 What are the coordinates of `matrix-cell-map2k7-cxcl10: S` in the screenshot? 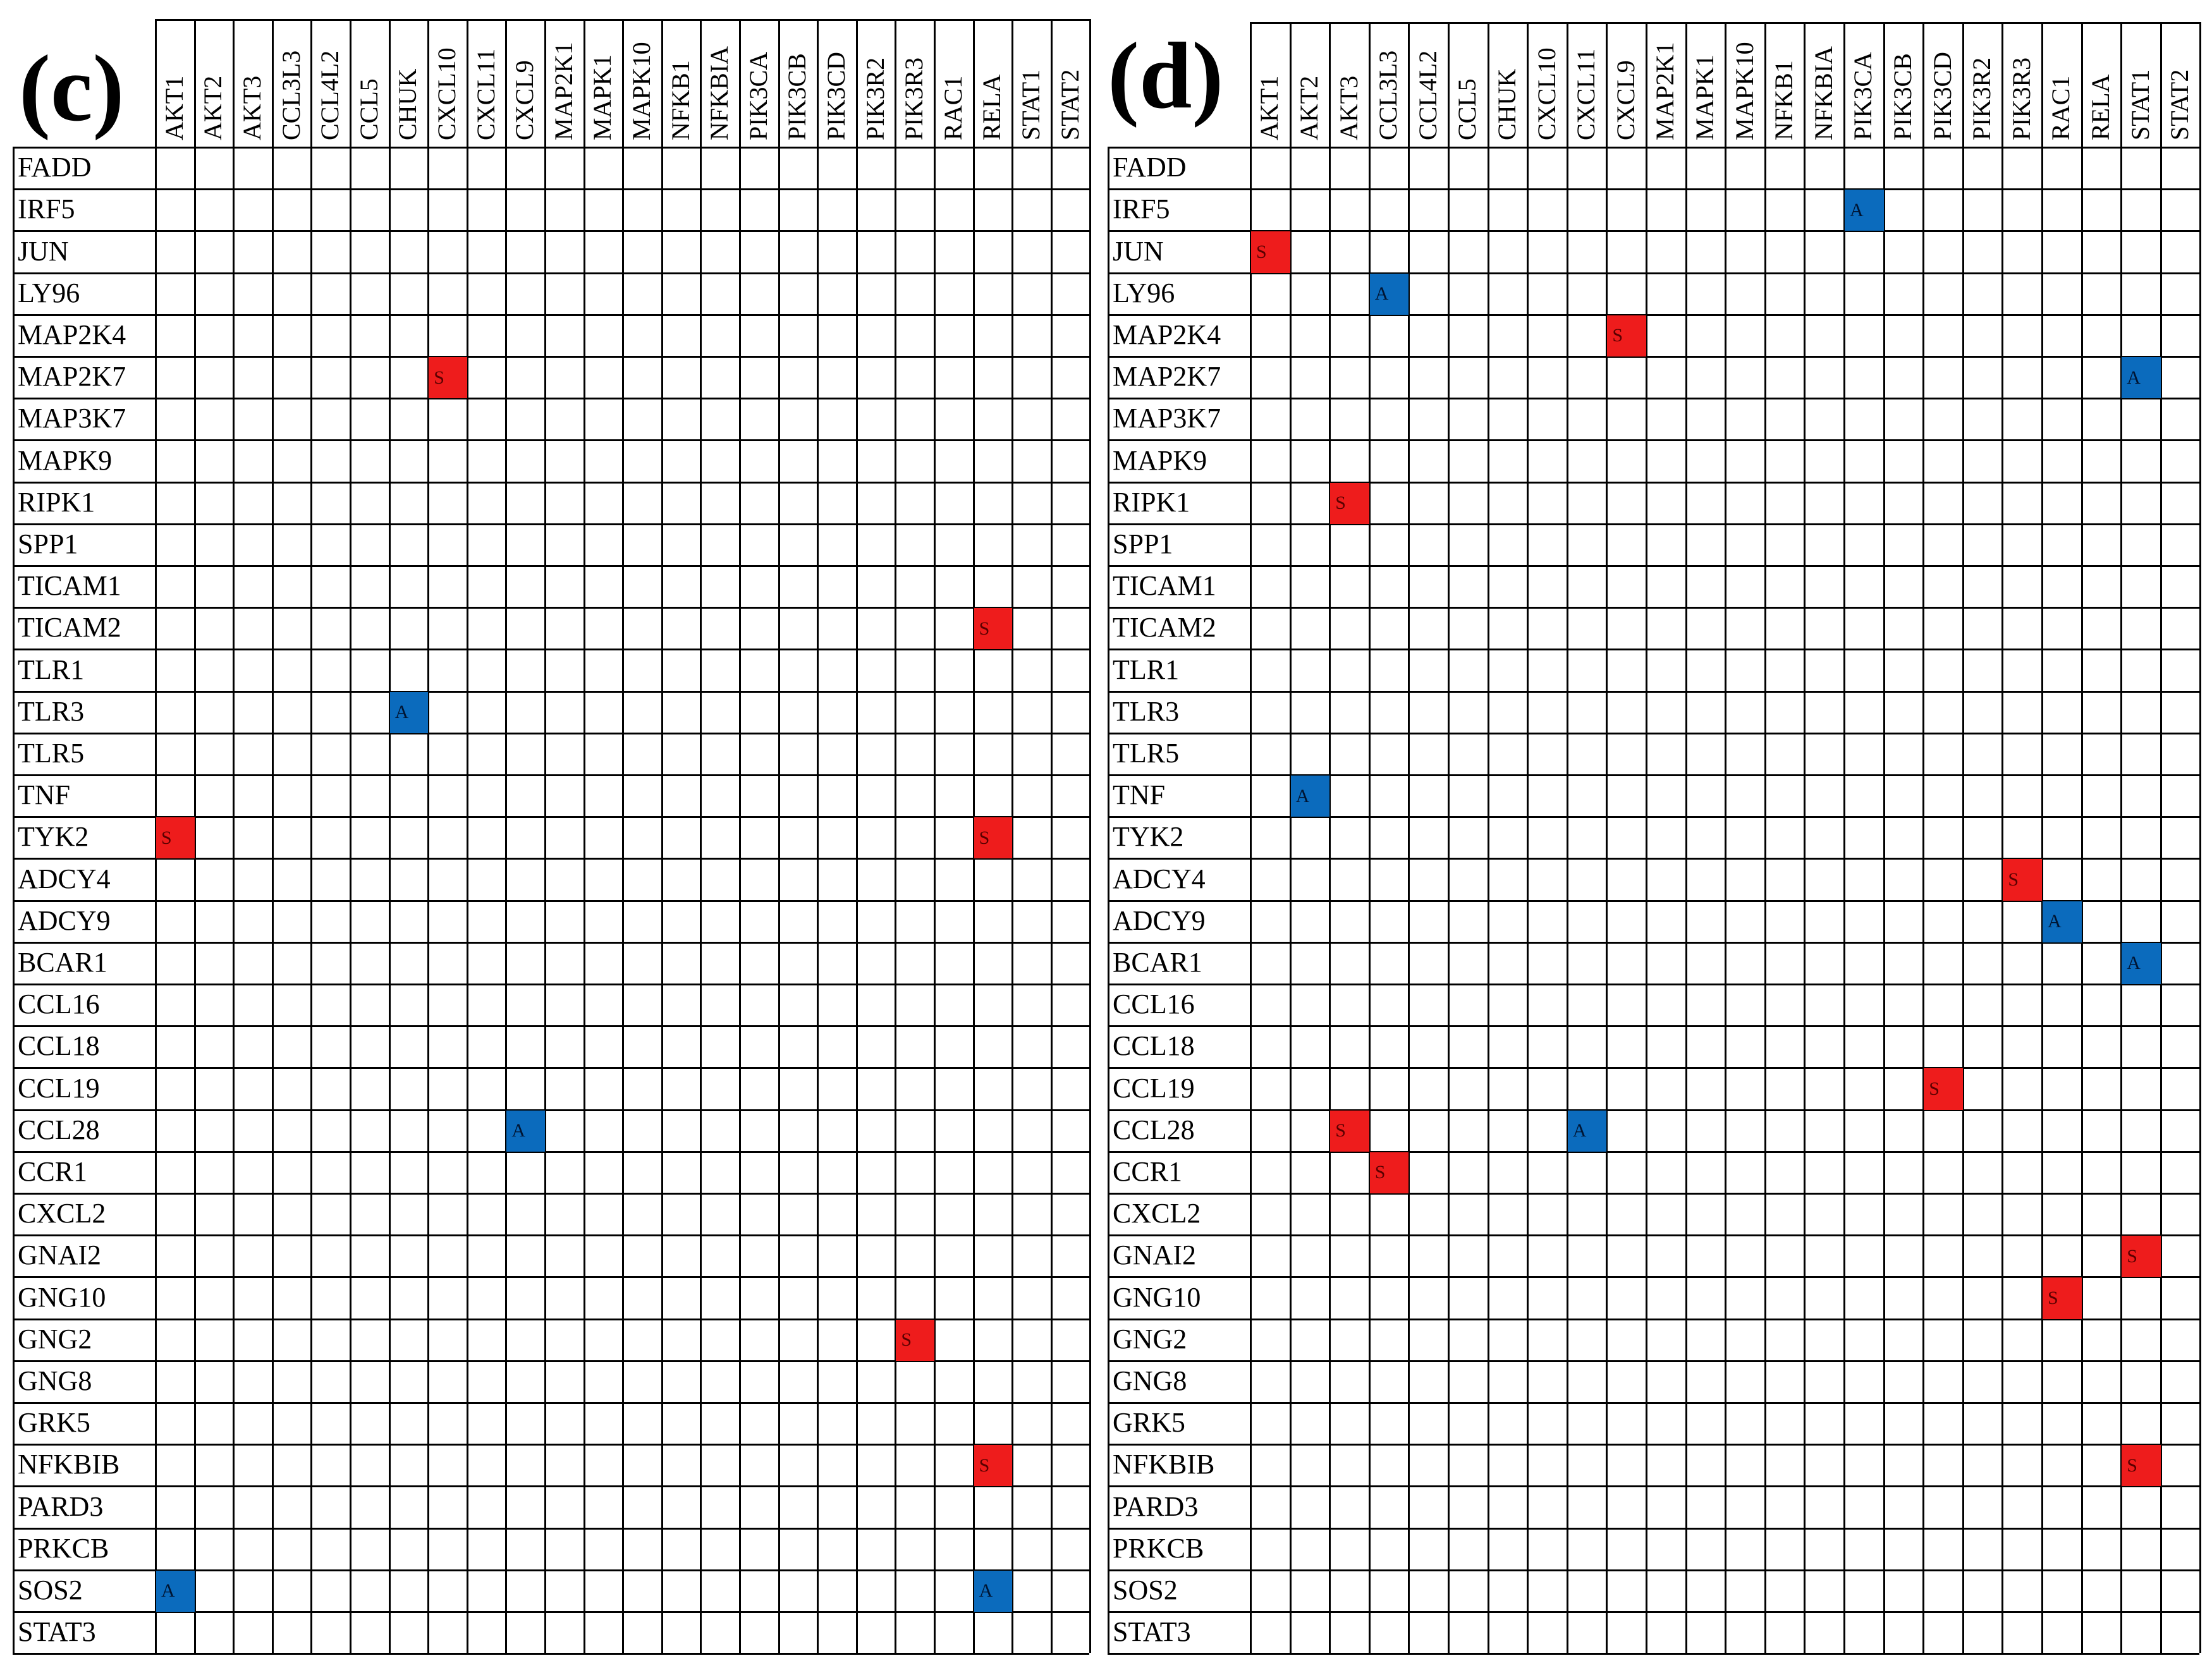 It's located at (448, 378).